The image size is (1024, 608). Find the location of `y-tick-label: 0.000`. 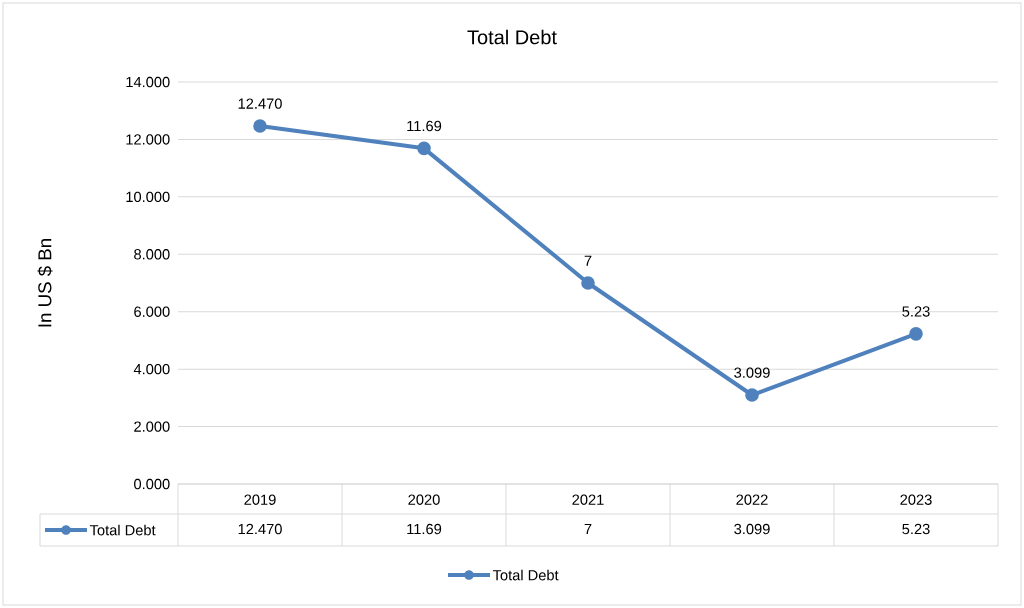

y-tick-label: 0.000 is located at coordinates (152, 484).